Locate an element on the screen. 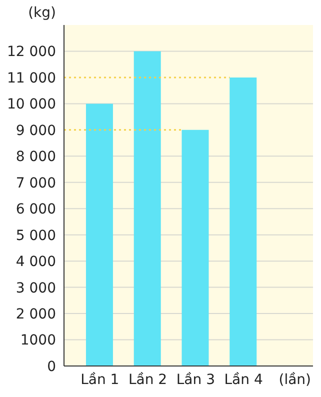 The width and height of the screenshot is (321, 397). y-tick-label: 7 000 is located at coordinates (36, 183).